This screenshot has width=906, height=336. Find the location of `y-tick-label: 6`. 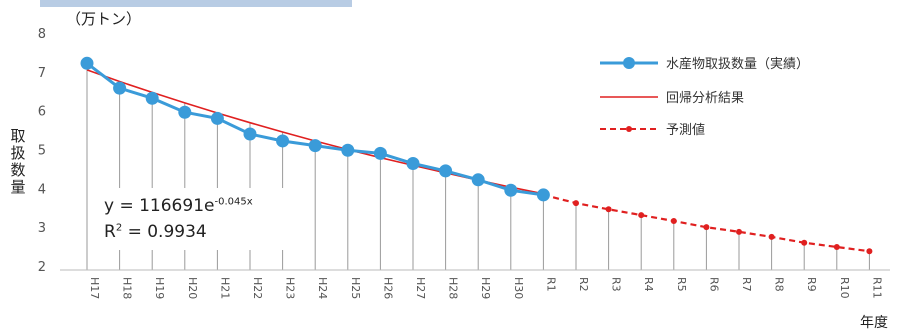

y-tick-label: 6 is located at coordinates (42, 112).